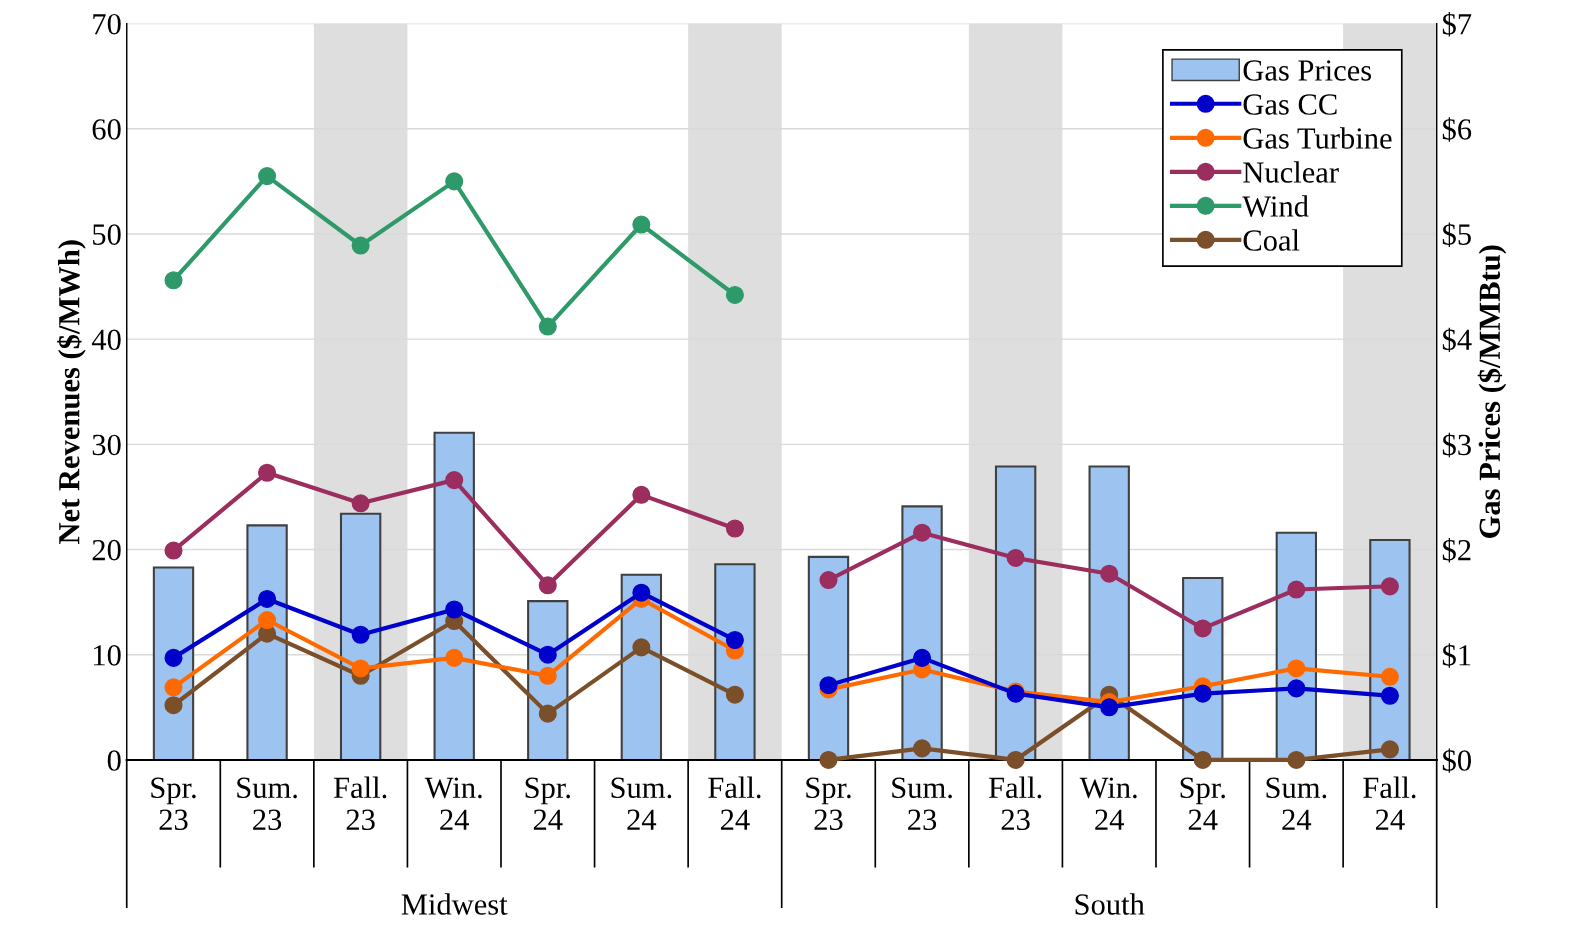 This screenshot has height=944, width=1584. Describe the element at coordinates (107, 24) in the screenshot. I see `y-tick-label: 70` at that location.